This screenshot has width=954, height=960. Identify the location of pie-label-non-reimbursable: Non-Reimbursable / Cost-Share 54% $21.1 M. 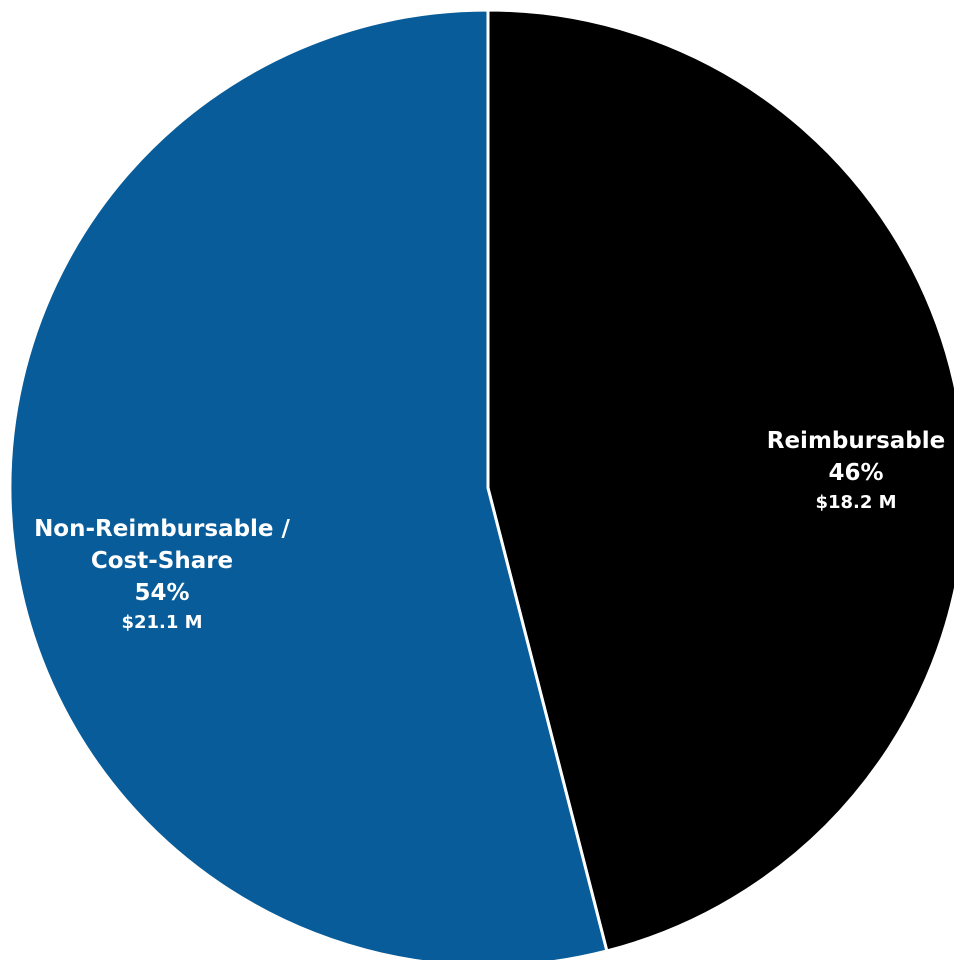
(162, 574).